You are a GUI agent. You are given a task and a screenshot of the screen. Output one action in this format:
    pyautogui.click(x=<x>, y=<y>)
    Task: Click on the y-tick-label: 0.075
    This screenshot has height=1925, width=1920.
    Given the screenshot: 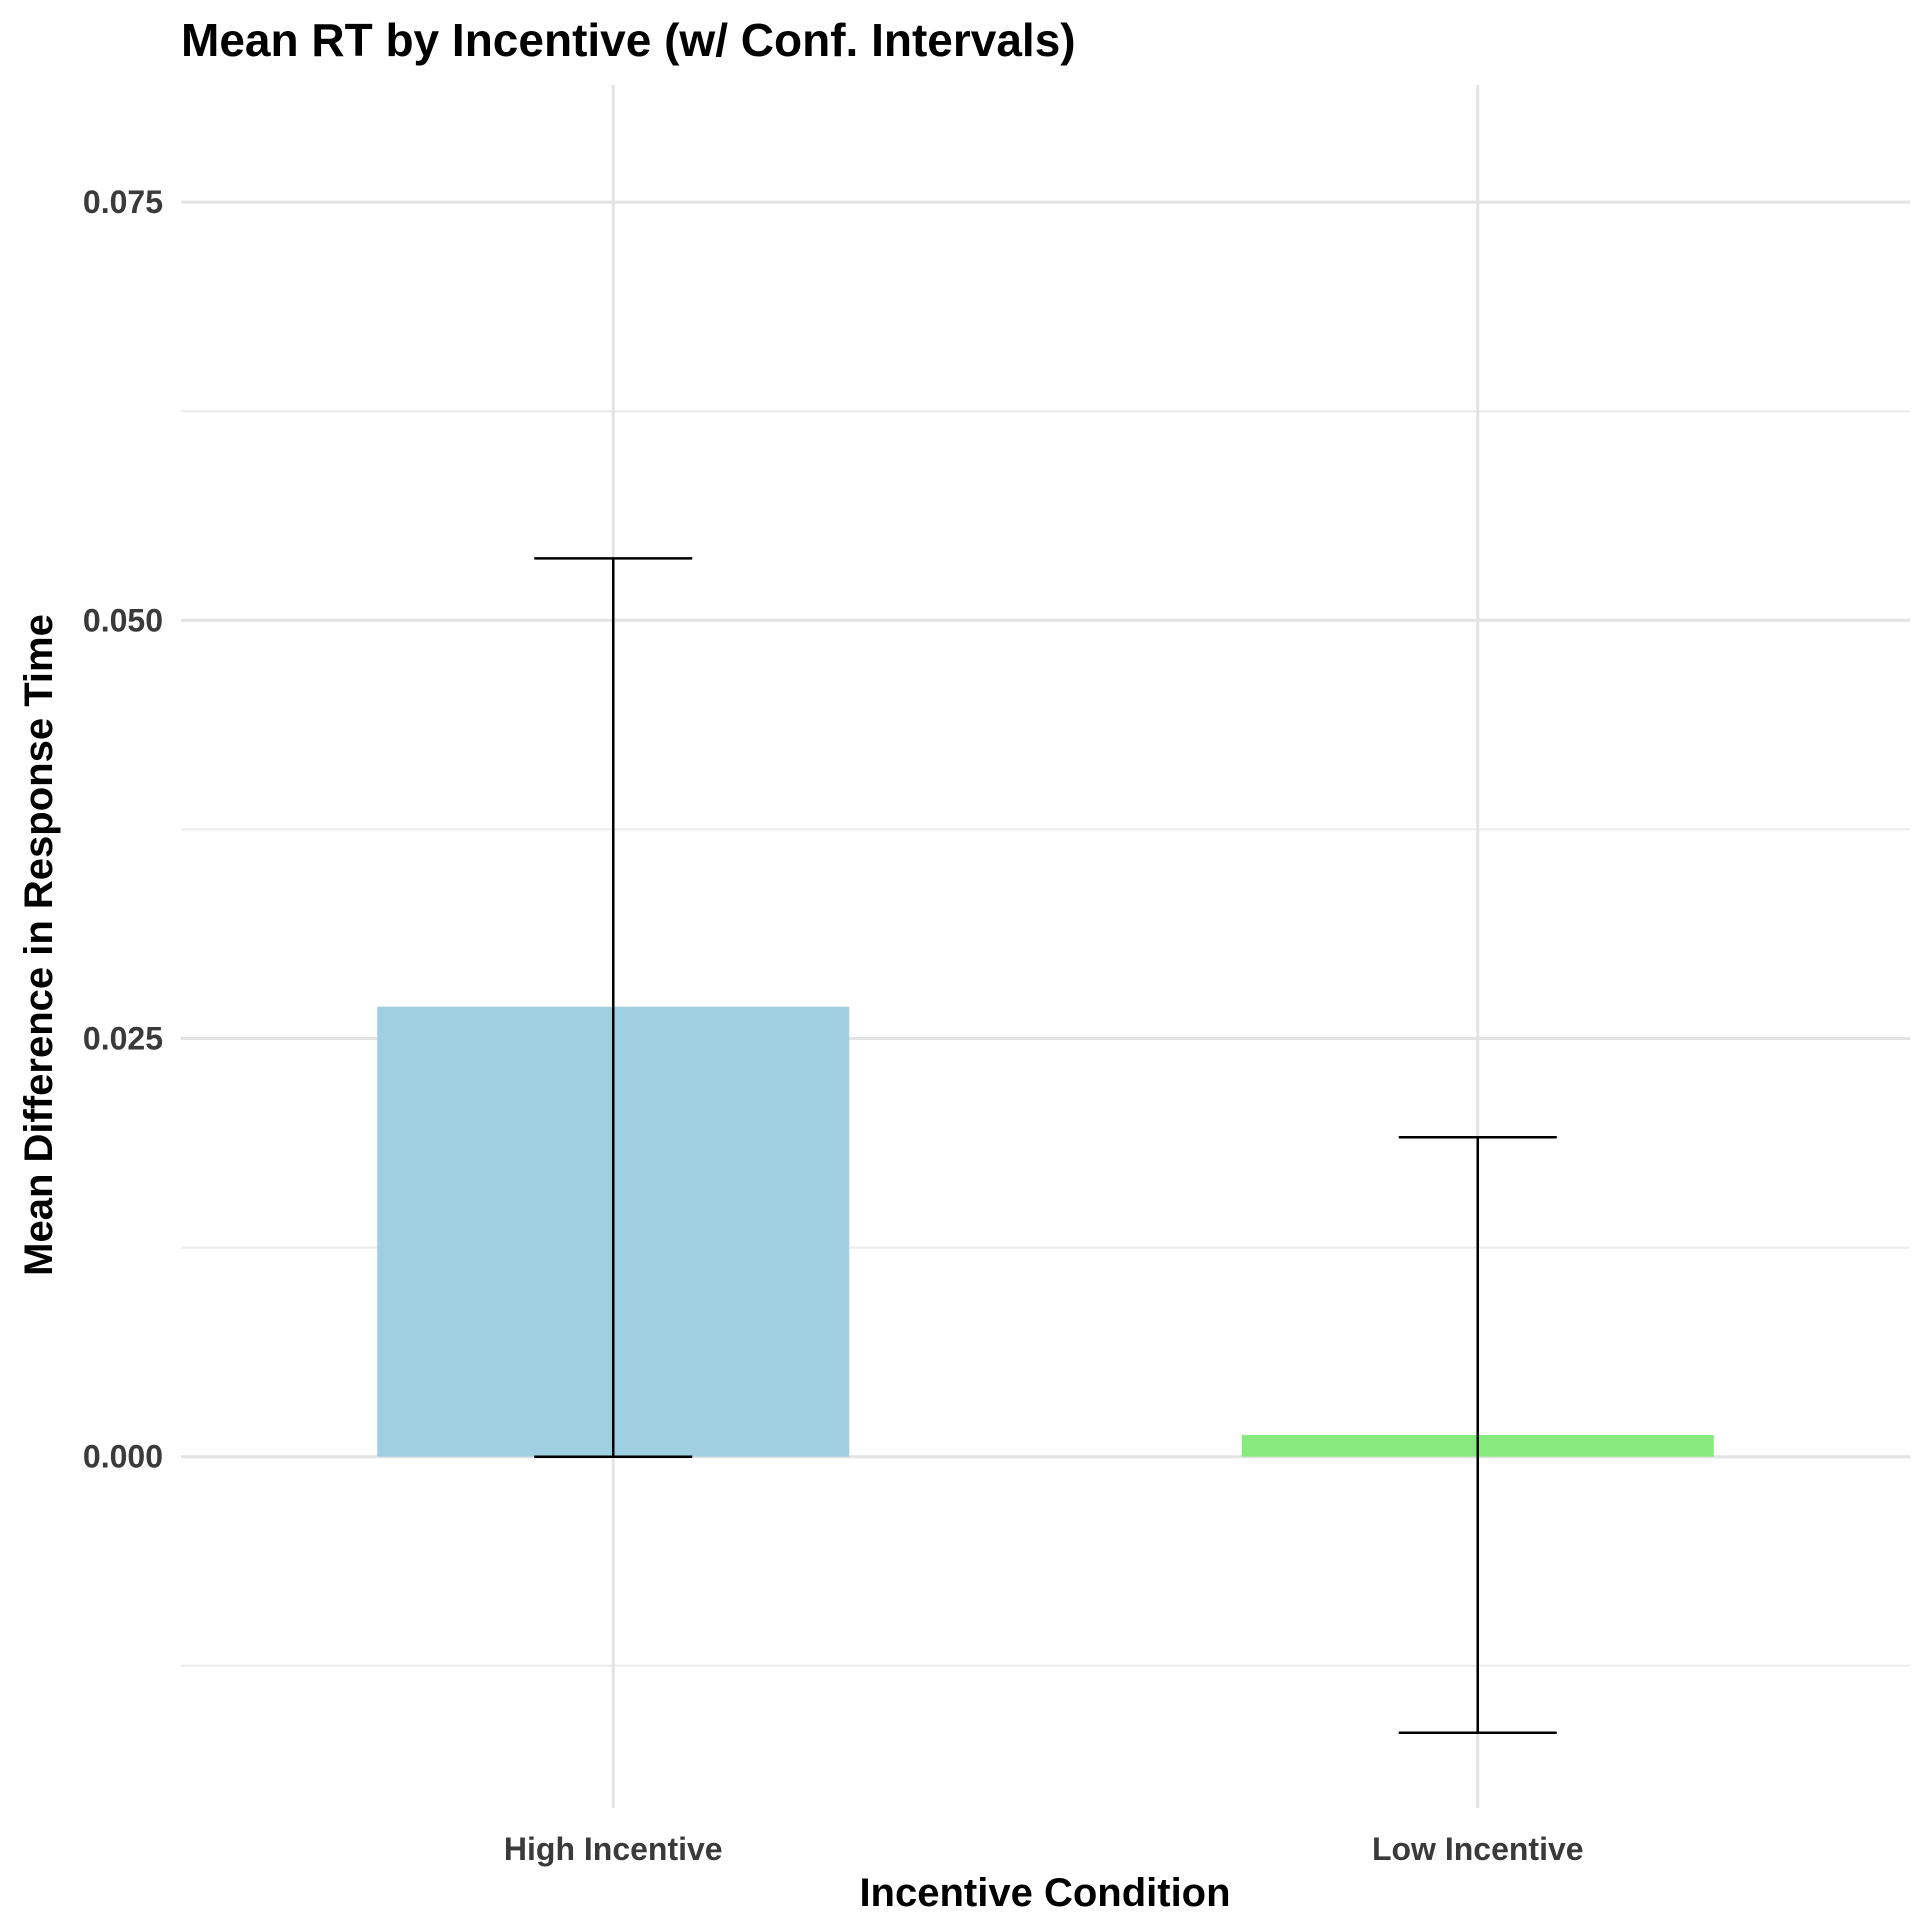 What is the action you would take?
    pyautogui.click(x=123, y=202)
    